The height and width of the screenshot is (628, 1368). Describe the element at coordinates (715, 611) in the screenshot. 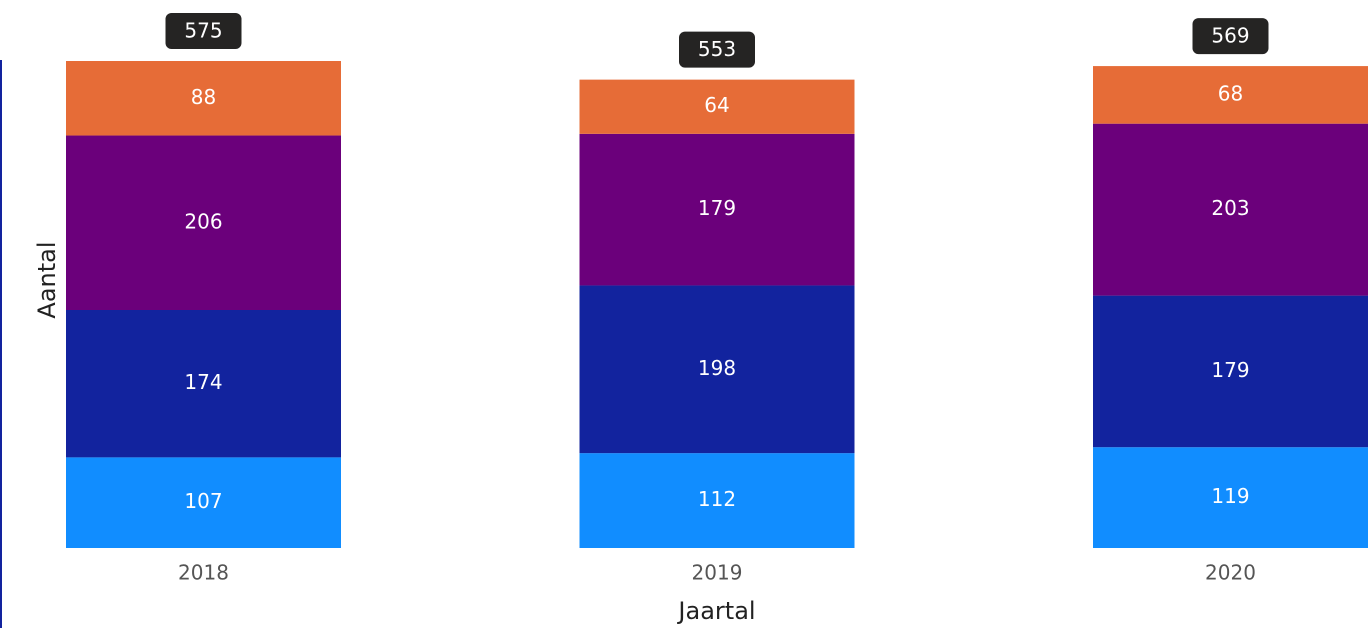

I see `x-axis-title: Jaartal` at that location.